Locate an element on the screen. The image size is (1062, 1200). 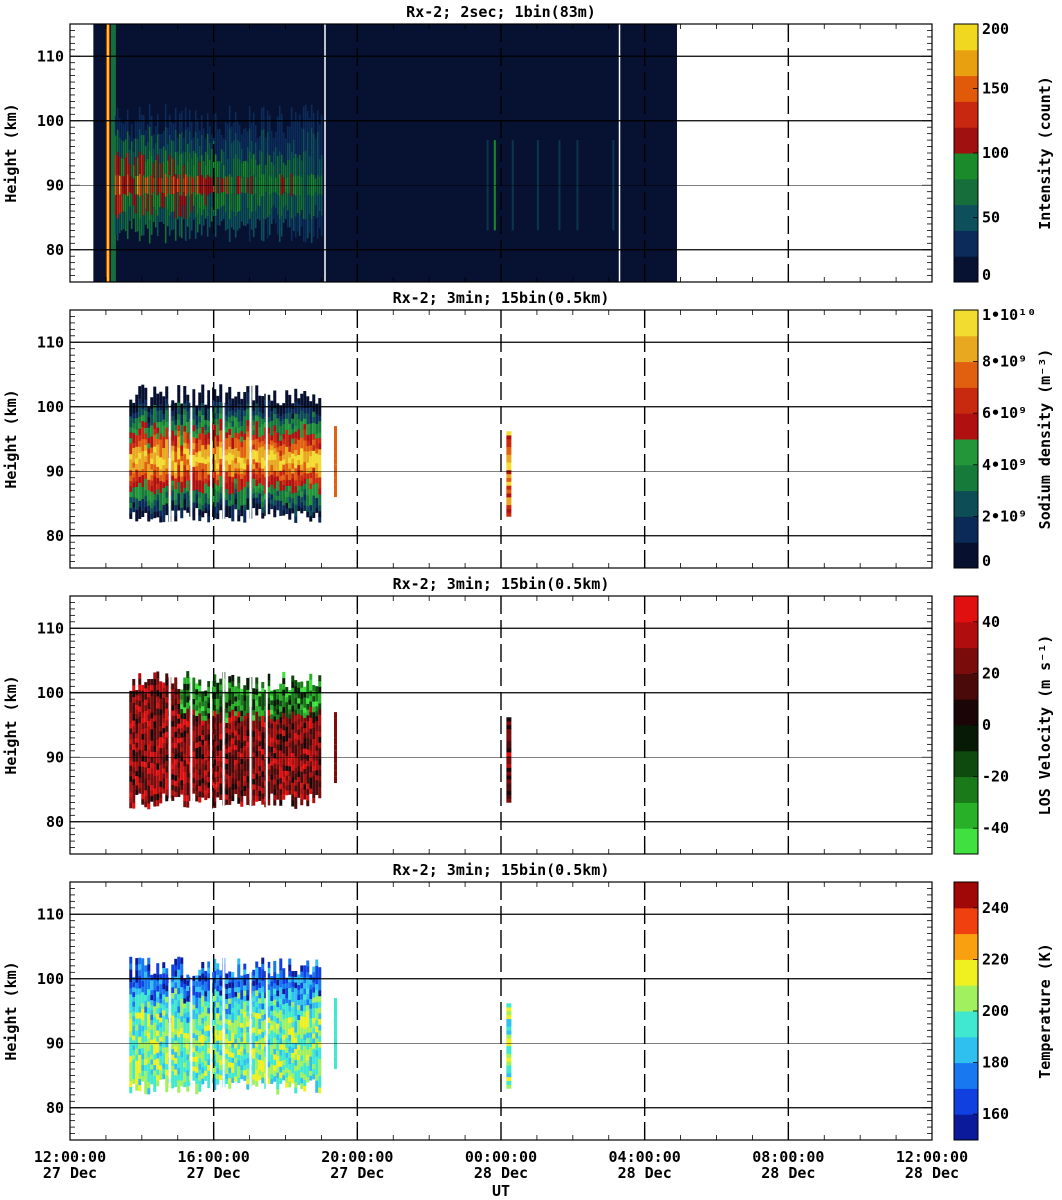
colorbar-tick-label: 20 is located at coordinates (991, 673).